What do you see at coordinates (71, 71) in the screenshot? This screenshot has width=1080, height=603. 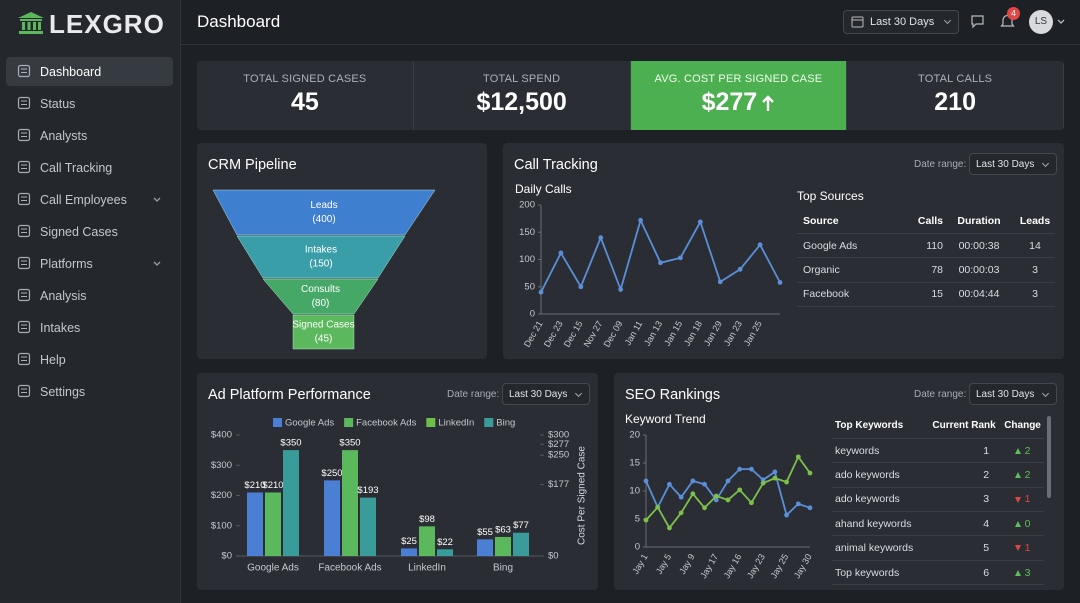 I see `nav-label: Dashboard` at bounding box center [71, 71].